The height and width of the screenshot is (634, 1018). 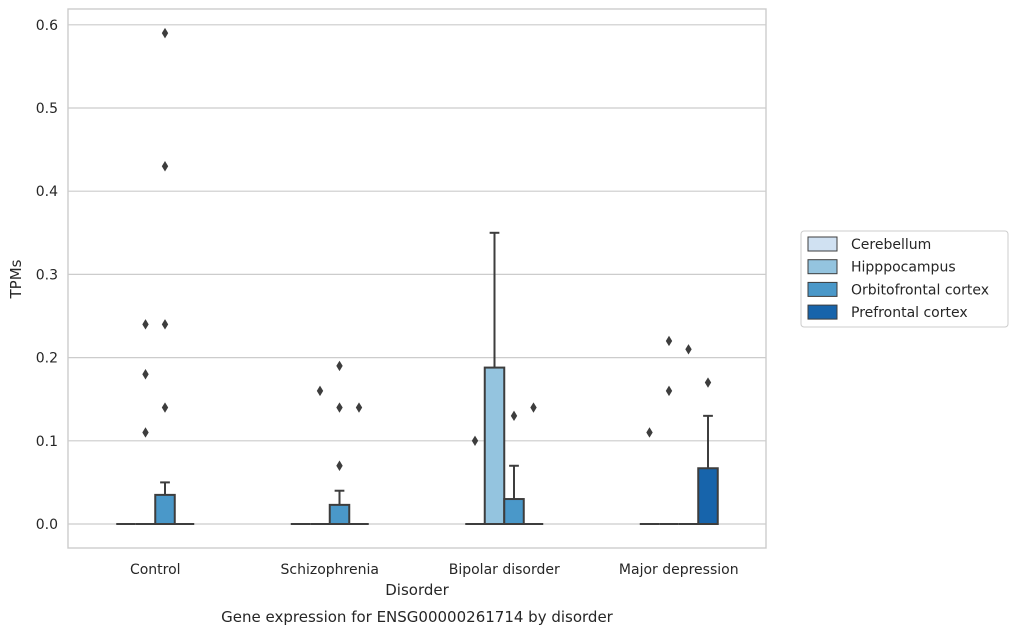 I want to click on y-tick-label: 0.6, so click(x=47, y=26).